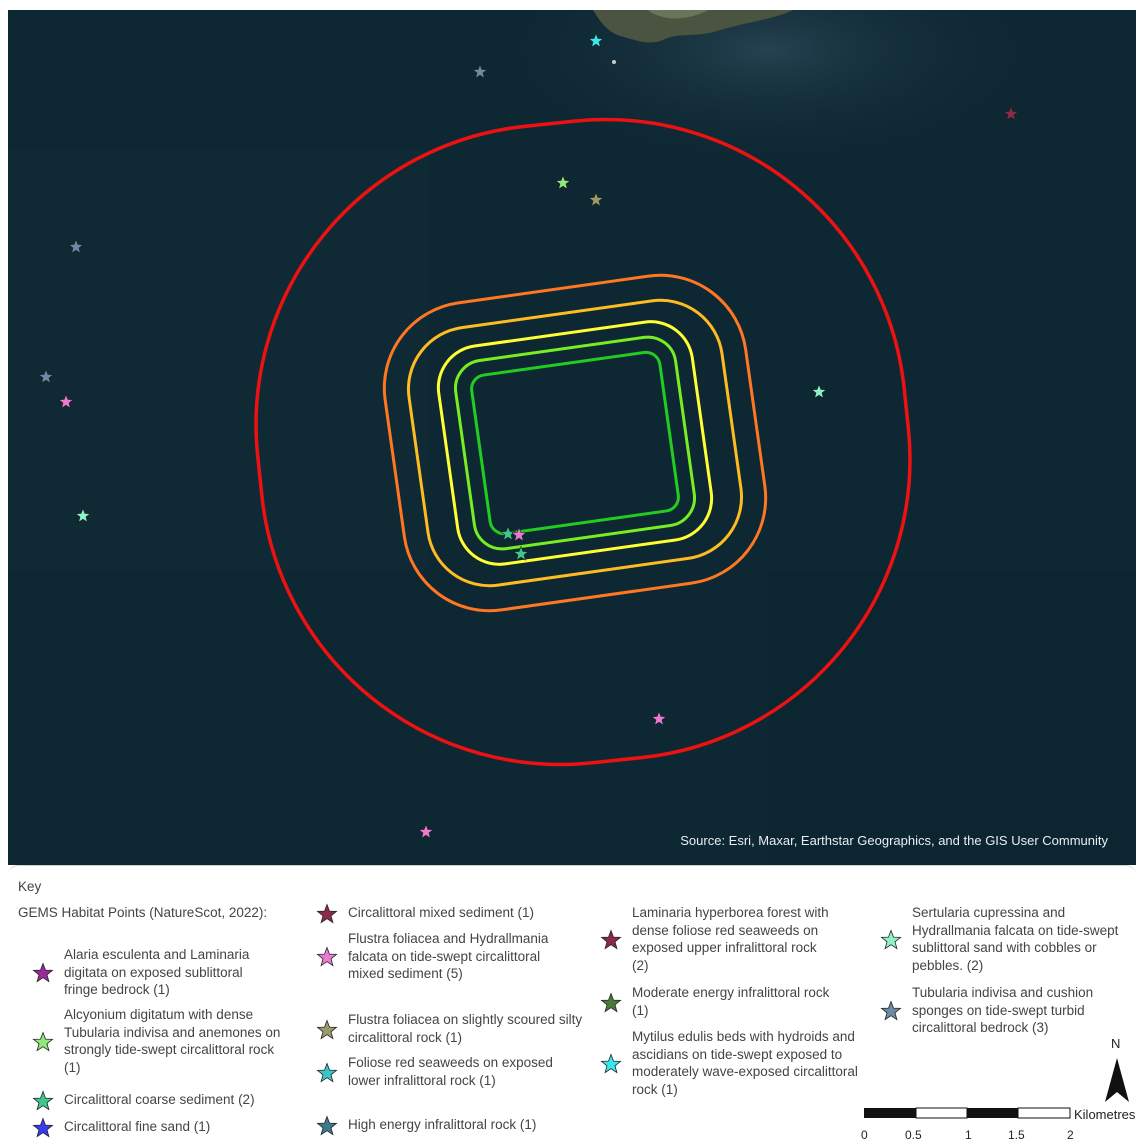  I want to click on scale-bar, so click(967, 1113).